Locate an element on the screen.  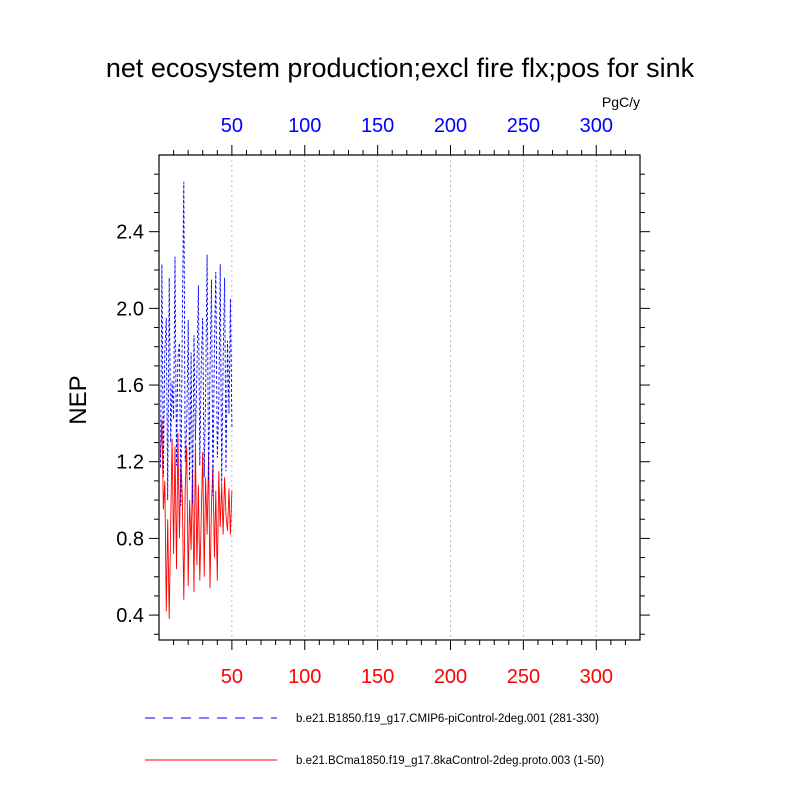
y-tick-label: 2.4 is located at coordinates (130, 233).